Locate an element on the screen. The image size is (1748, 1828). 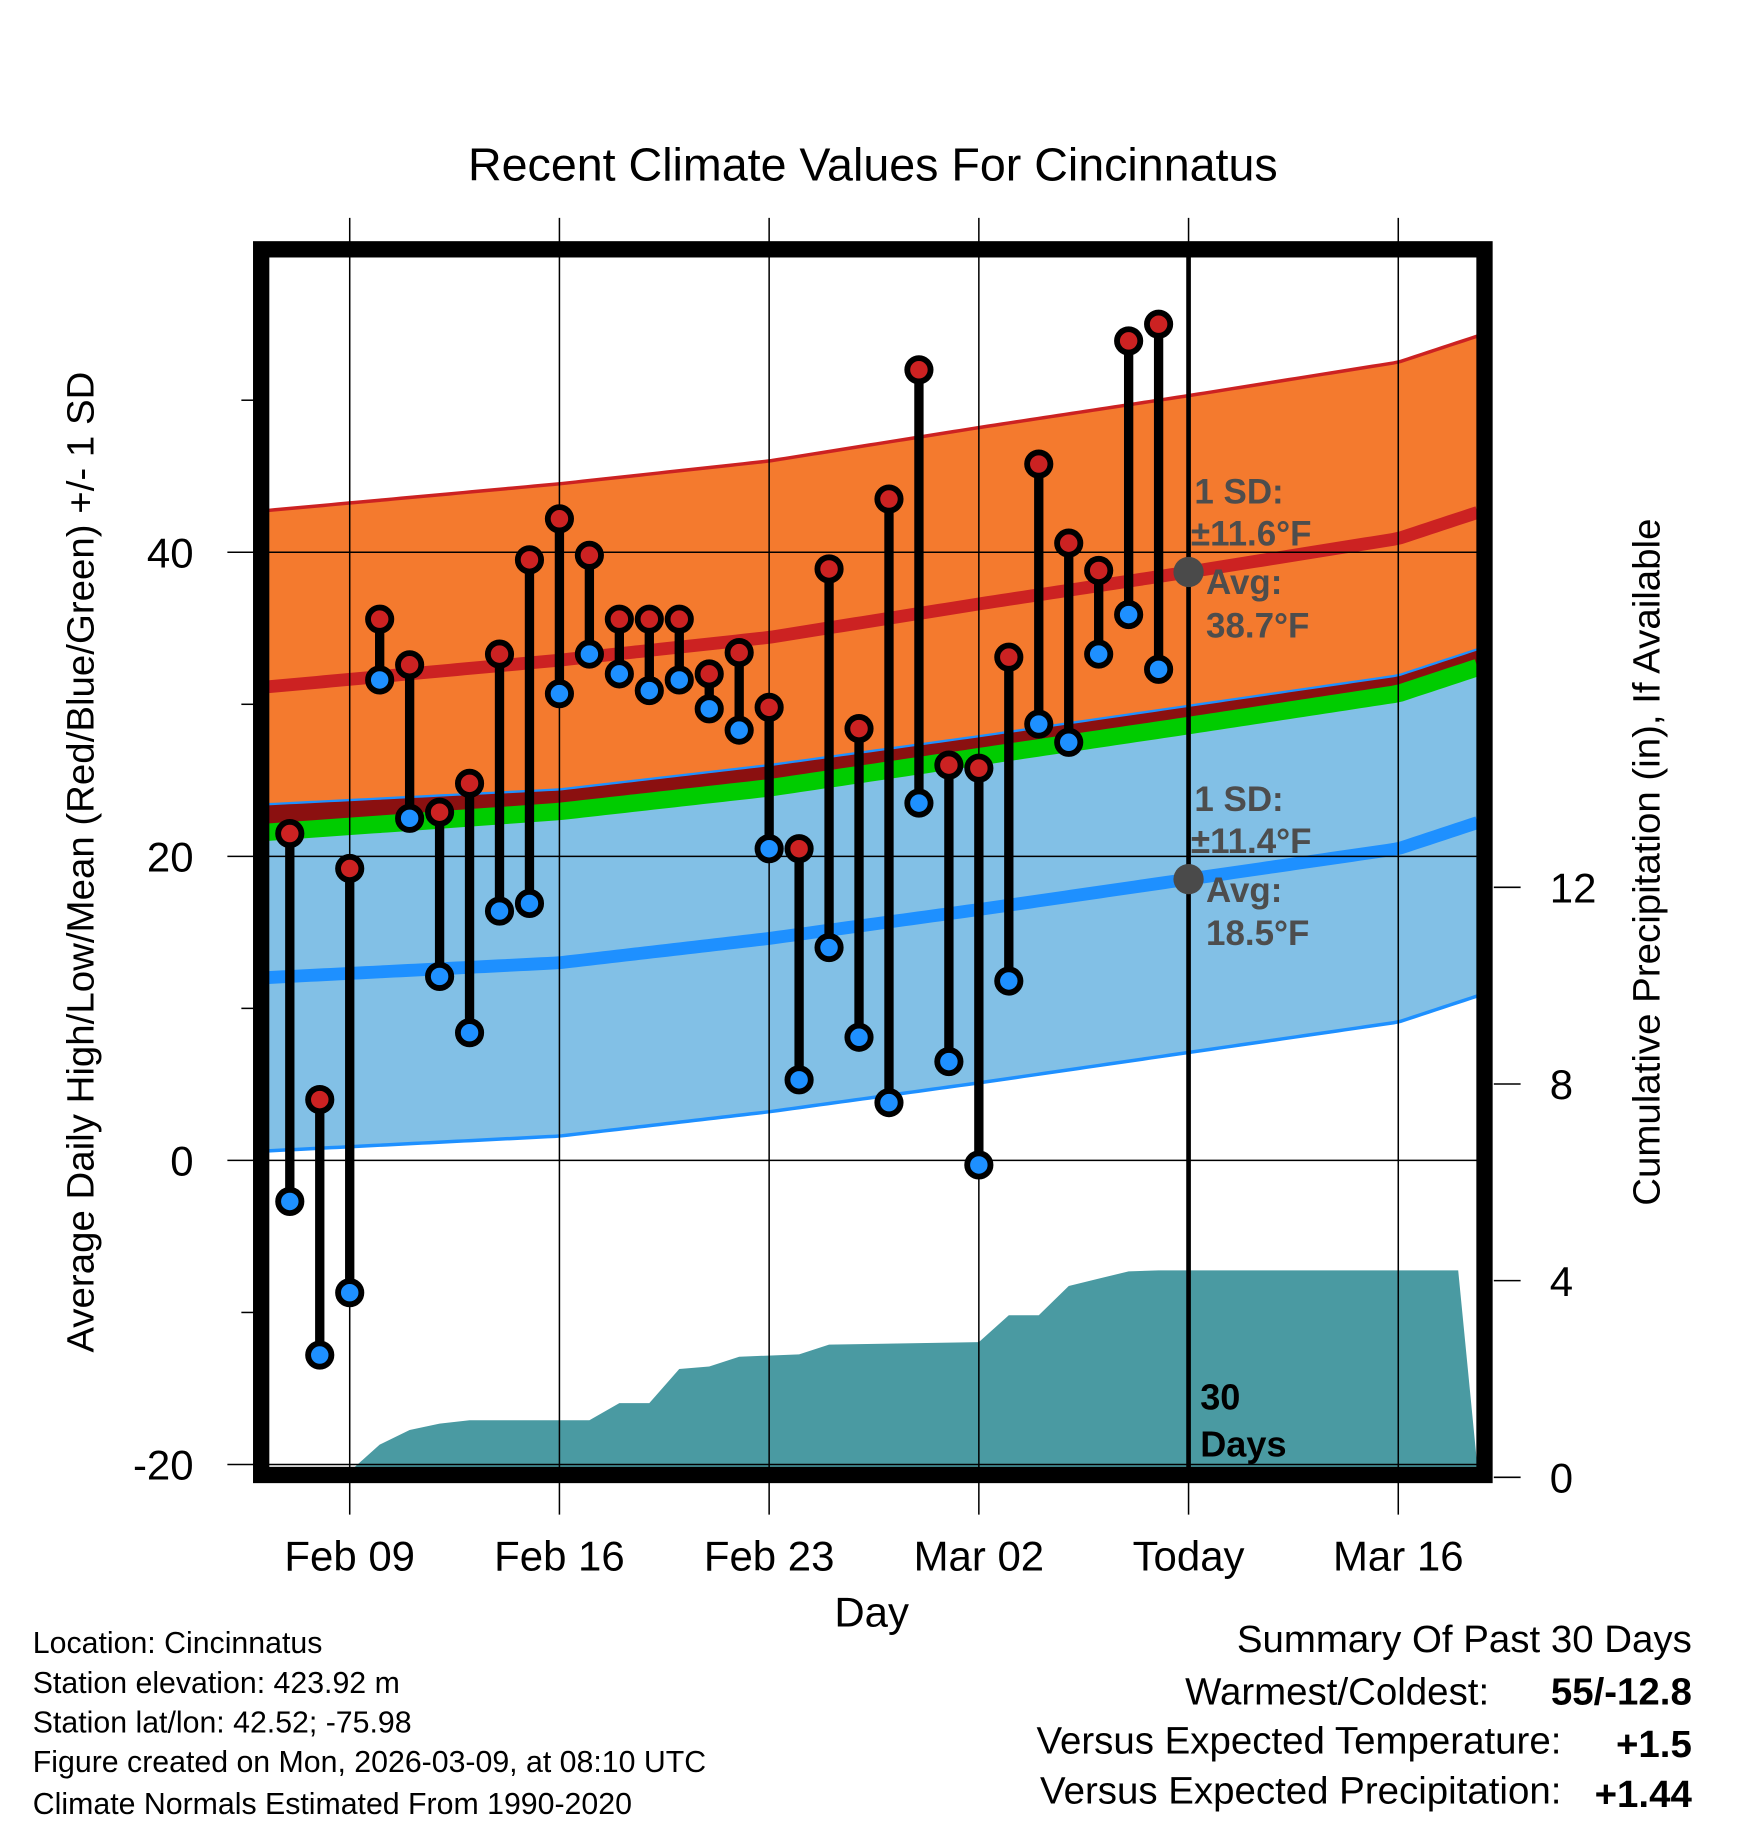
y2-tick-label: 0 is located at coordinates (1561, 1477).